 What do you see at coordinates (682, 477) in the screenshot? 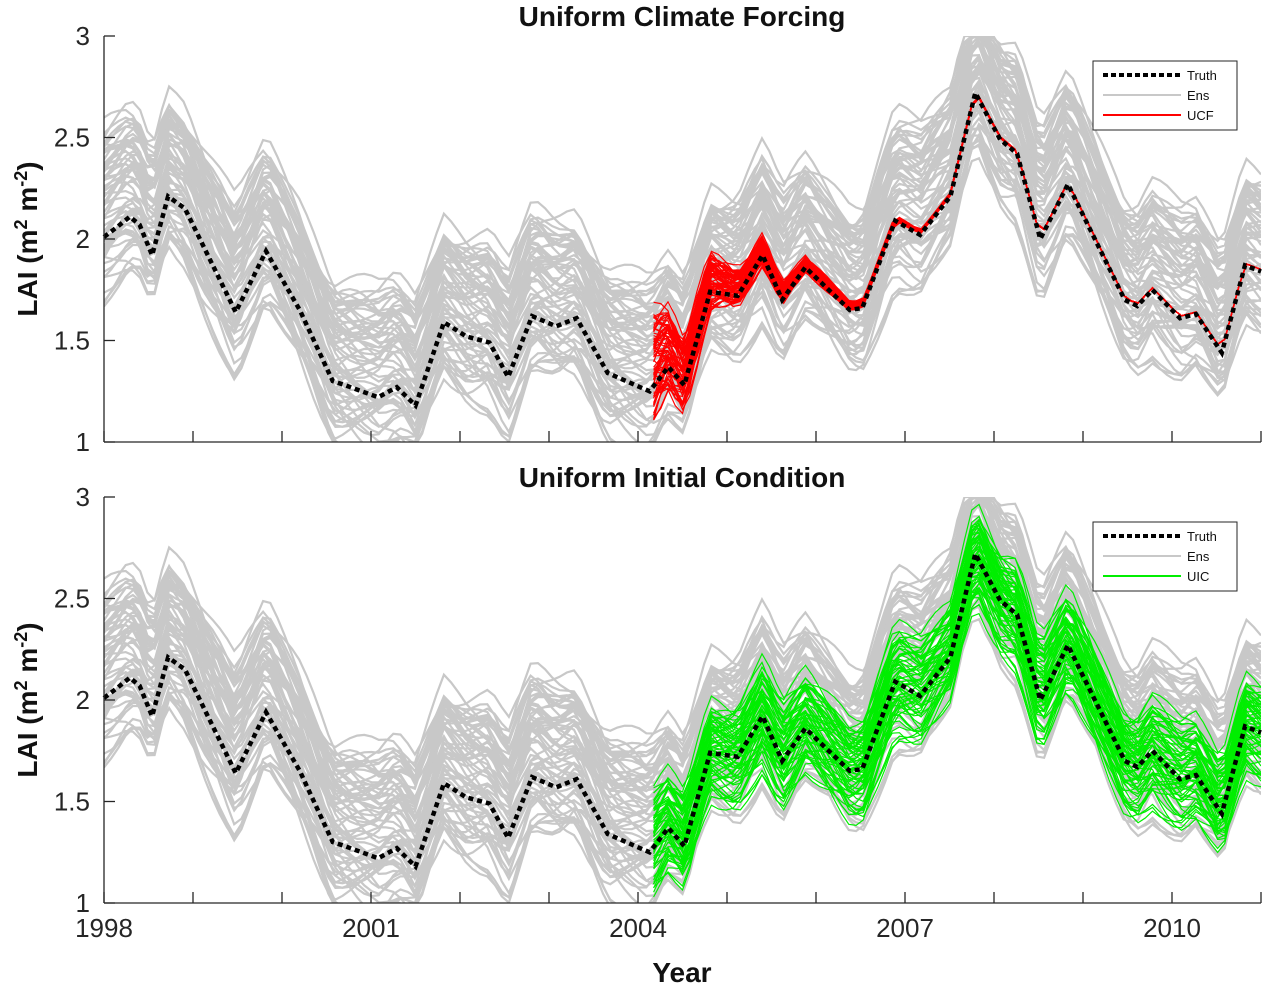
I see `panel-title: Uniform Initial Condition` at bounding box center [682, 477].